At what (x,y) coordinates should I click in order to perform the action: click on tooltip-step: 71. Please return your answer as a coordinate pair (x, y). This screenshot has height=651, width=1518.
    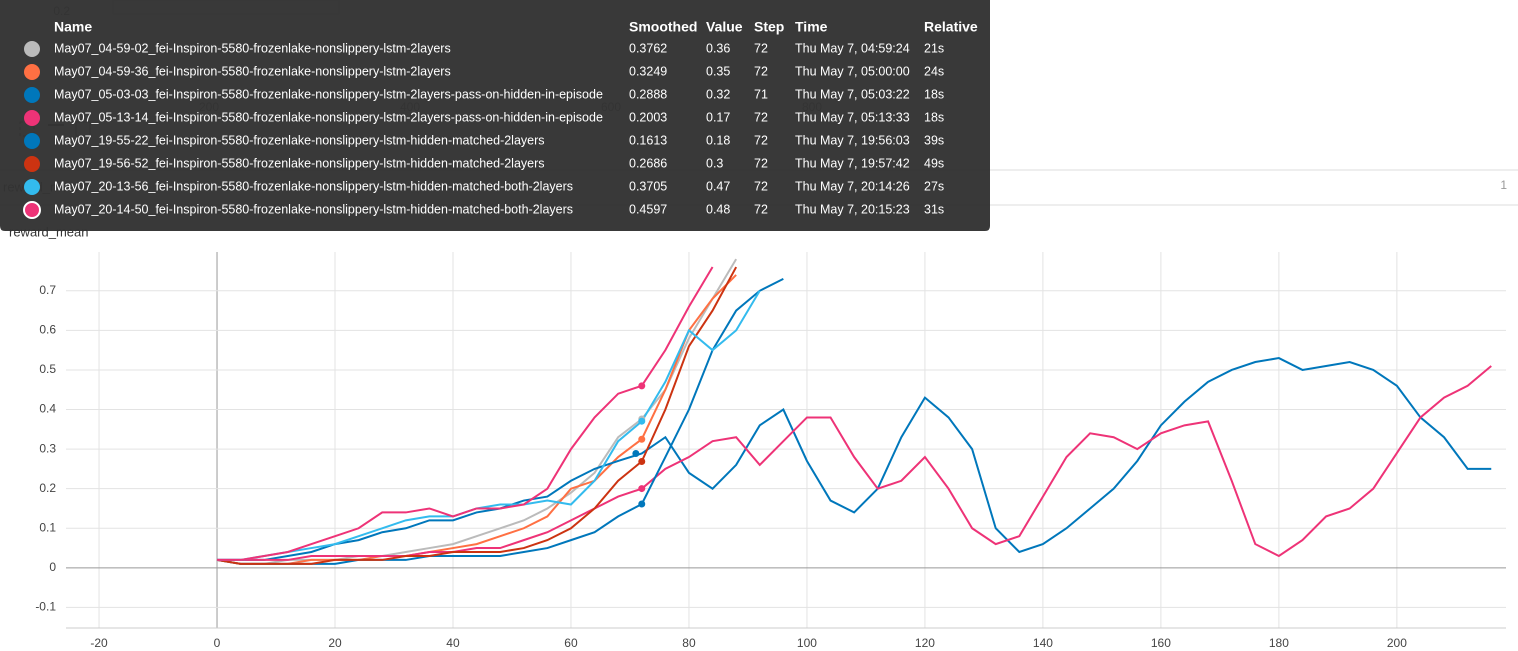
    Looking at the image, I should click on (761, 94).